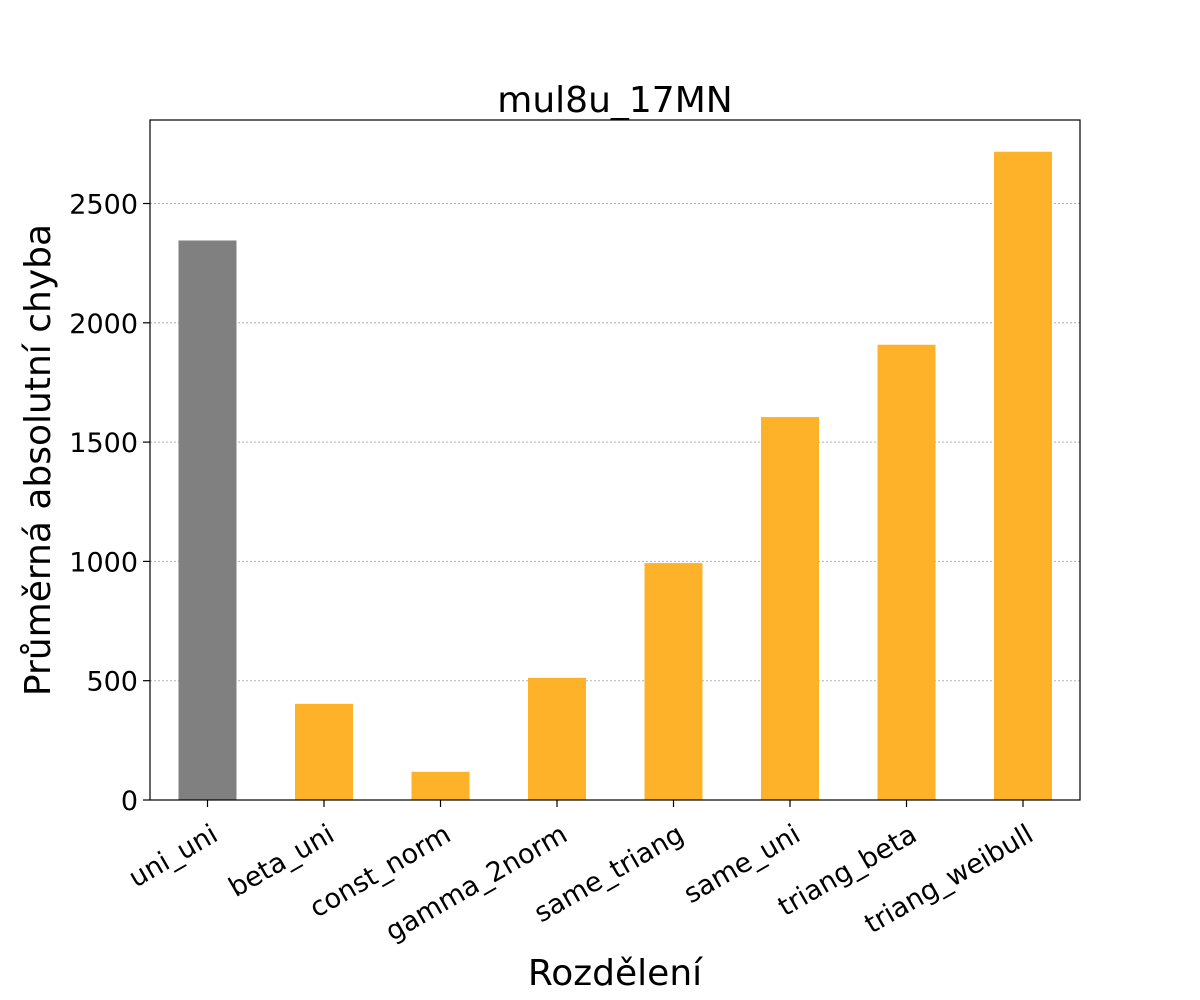 This screenshot has width=1200, height=1000. What do you see at coordinates (614, 100) in the screenshot?
I see `chart-title: mul8u_17MN` at bounding box center [614, 100].